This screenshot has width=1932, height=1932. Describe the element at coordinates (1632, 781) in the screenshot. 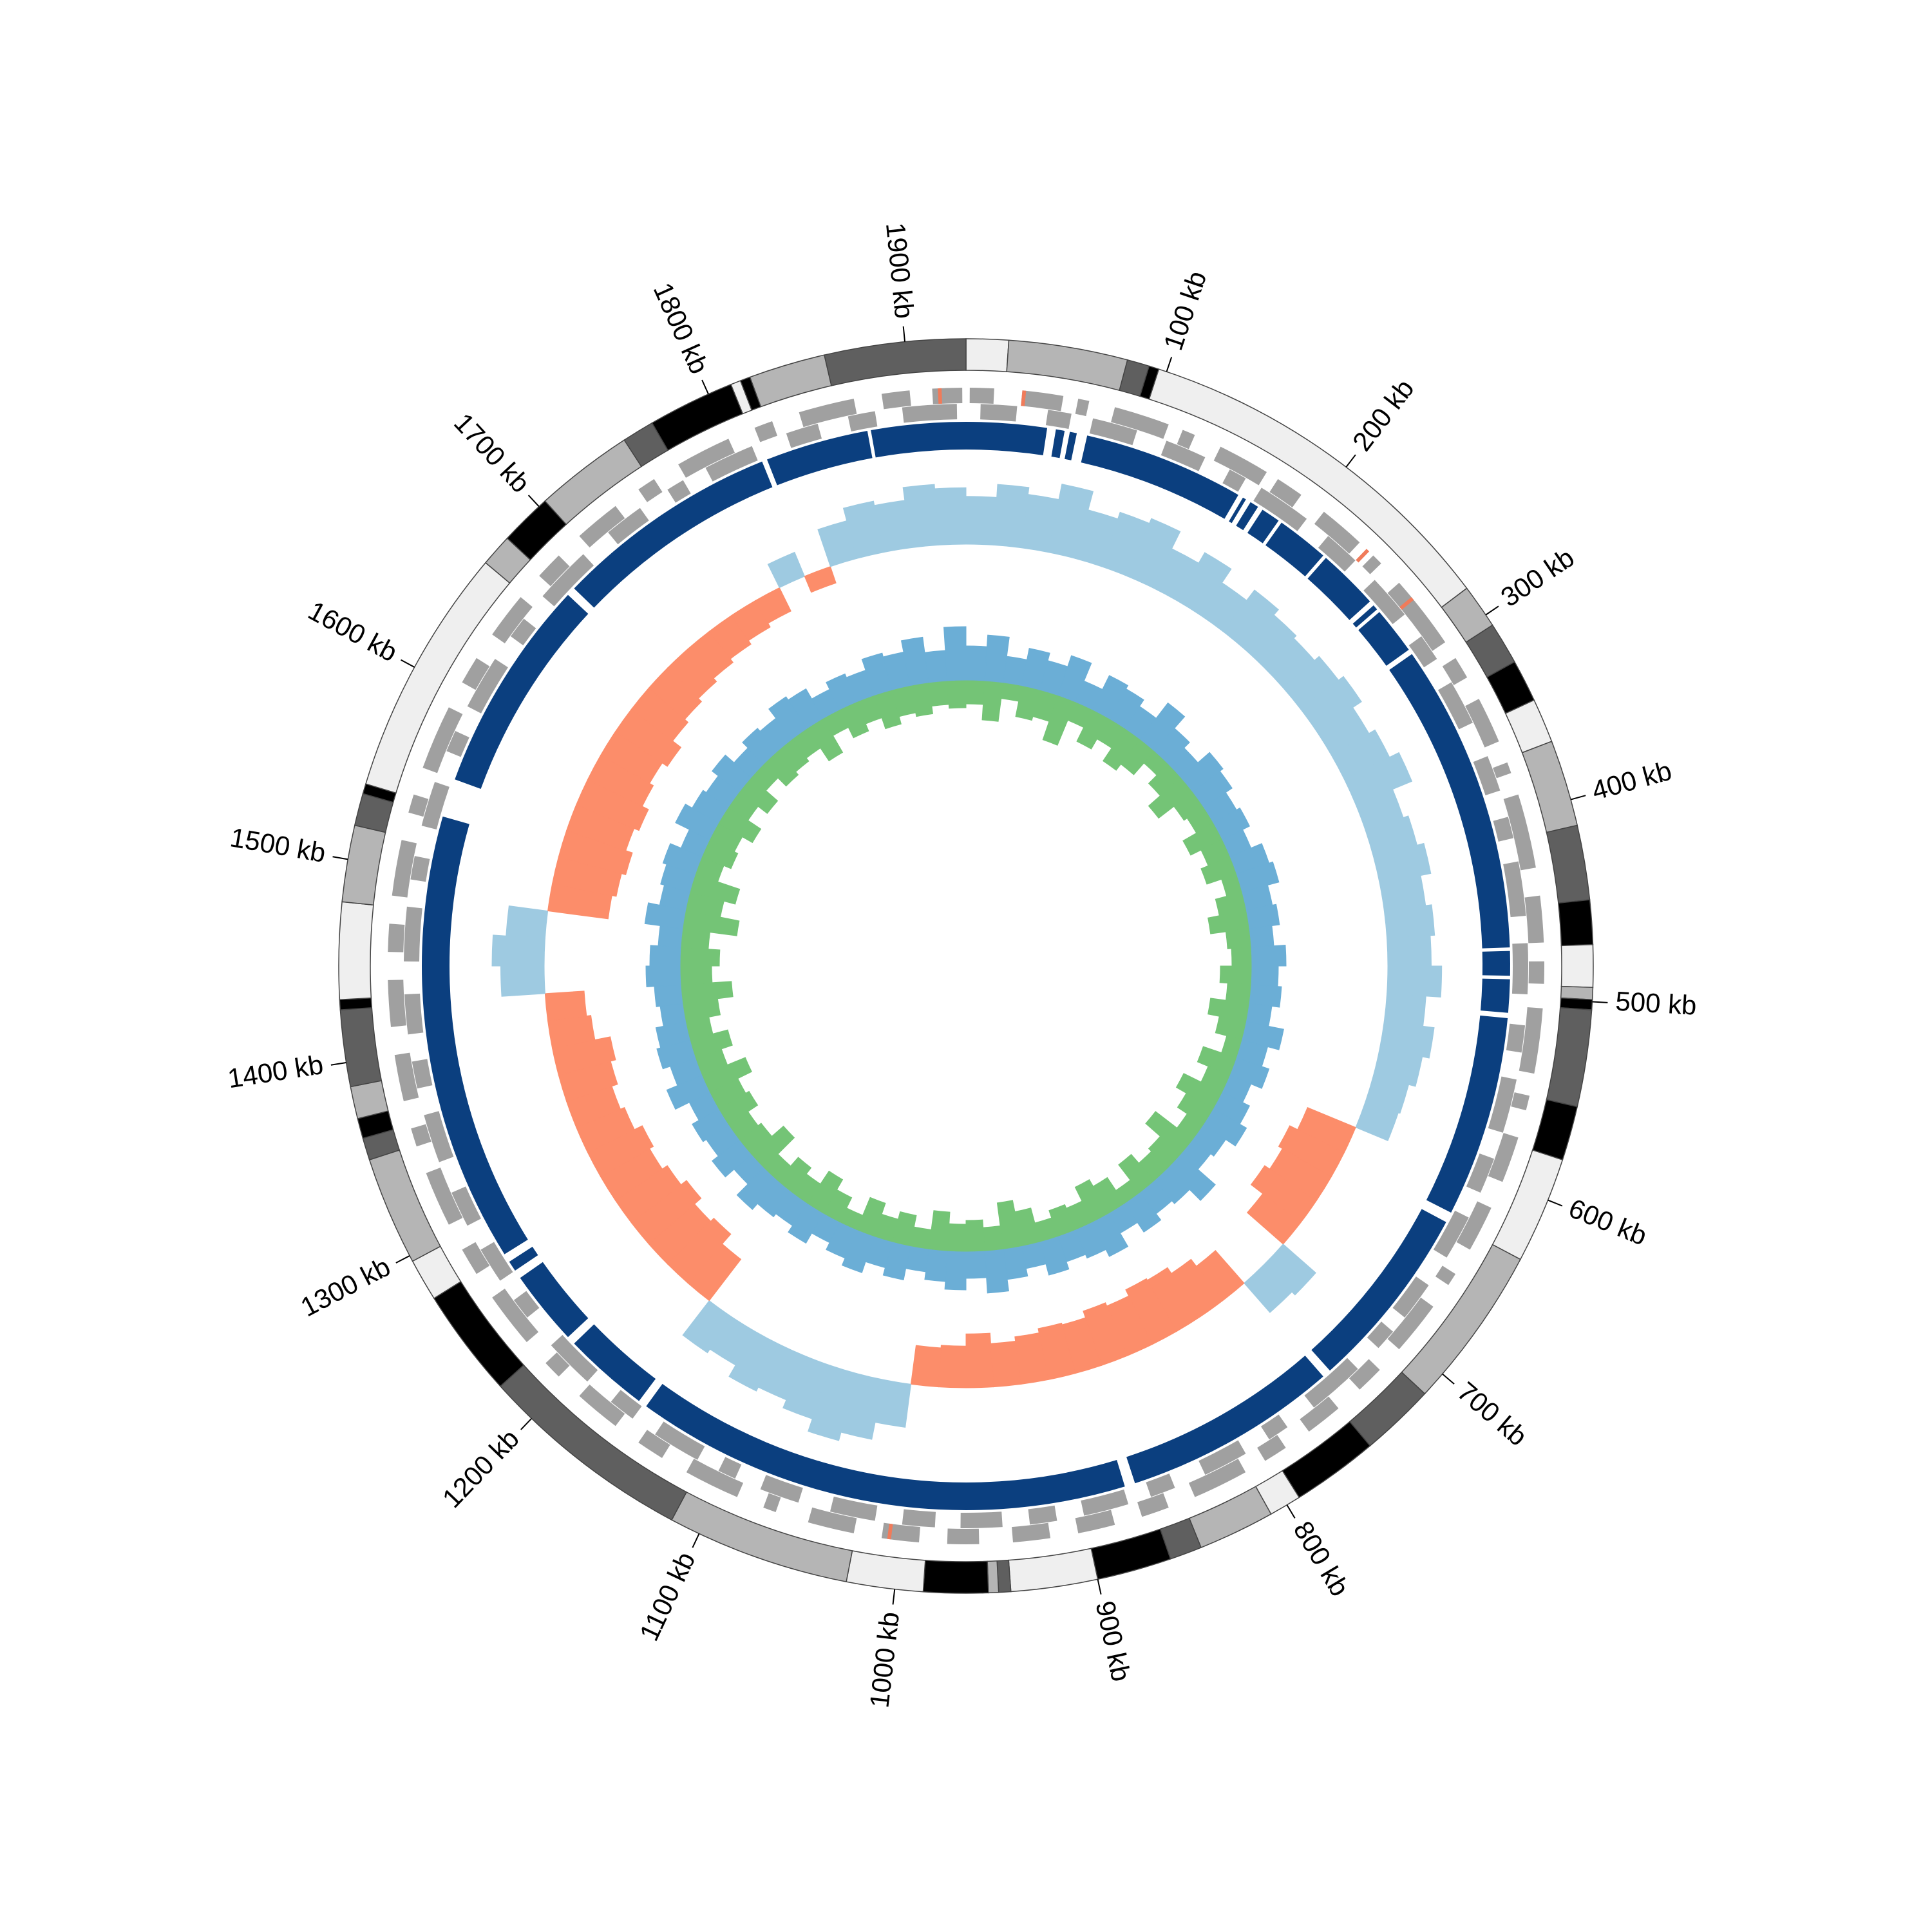

I see `tick-label: 400 kb` at that location.